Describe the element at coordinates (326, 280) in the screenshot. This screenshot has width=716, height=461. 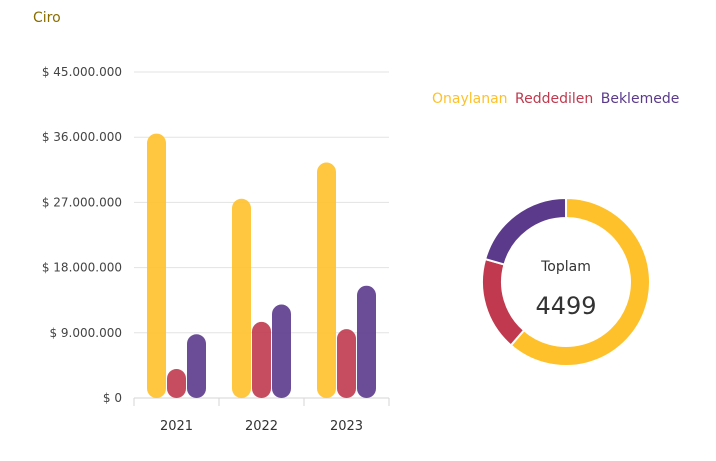
I see `bar-onaylanan-2023` at that location.